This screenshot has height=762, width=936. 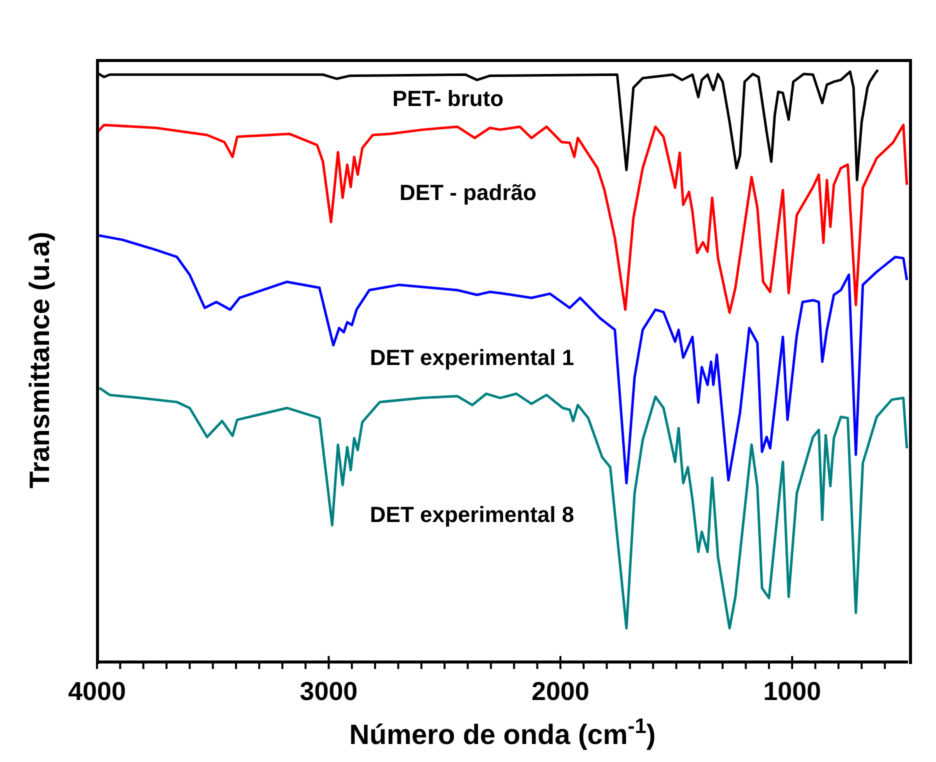 I want to click on y-axis-title: Transmittance (u.a), so click(x=40, y=360).